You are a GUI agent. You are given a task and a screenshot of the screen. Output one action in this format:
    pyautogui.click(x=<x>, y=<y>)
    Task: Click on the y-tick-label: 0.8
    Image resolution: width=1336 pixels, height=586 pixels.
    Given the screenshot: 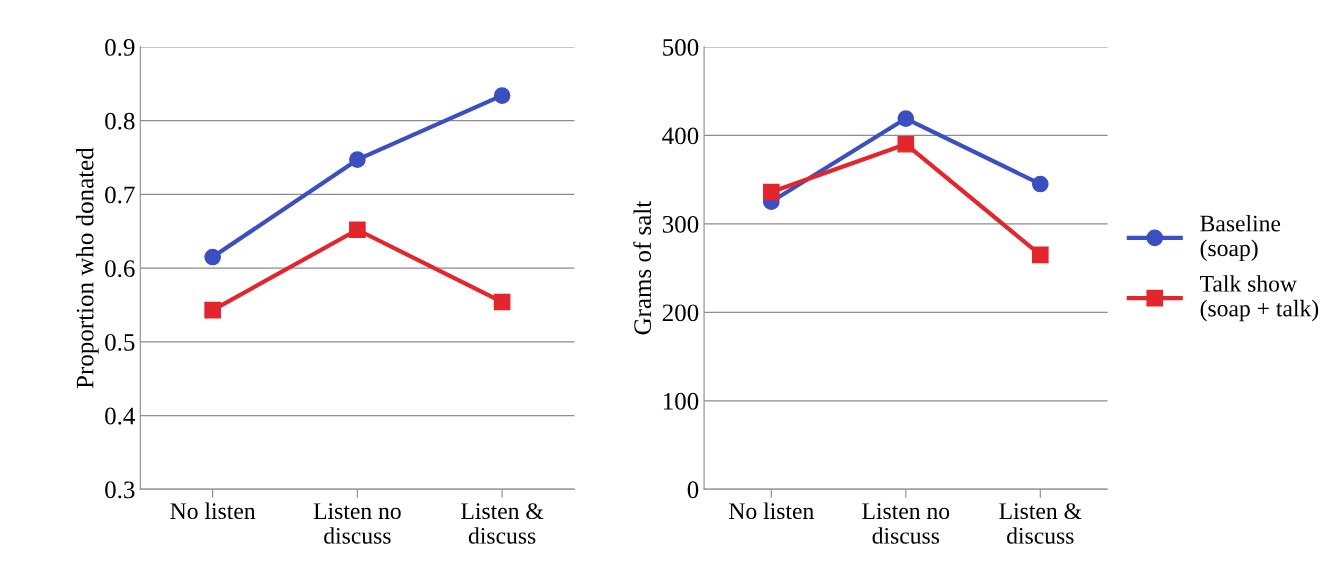 What is the action you would take?
    pyautogui.click(x=120, y=121)
    